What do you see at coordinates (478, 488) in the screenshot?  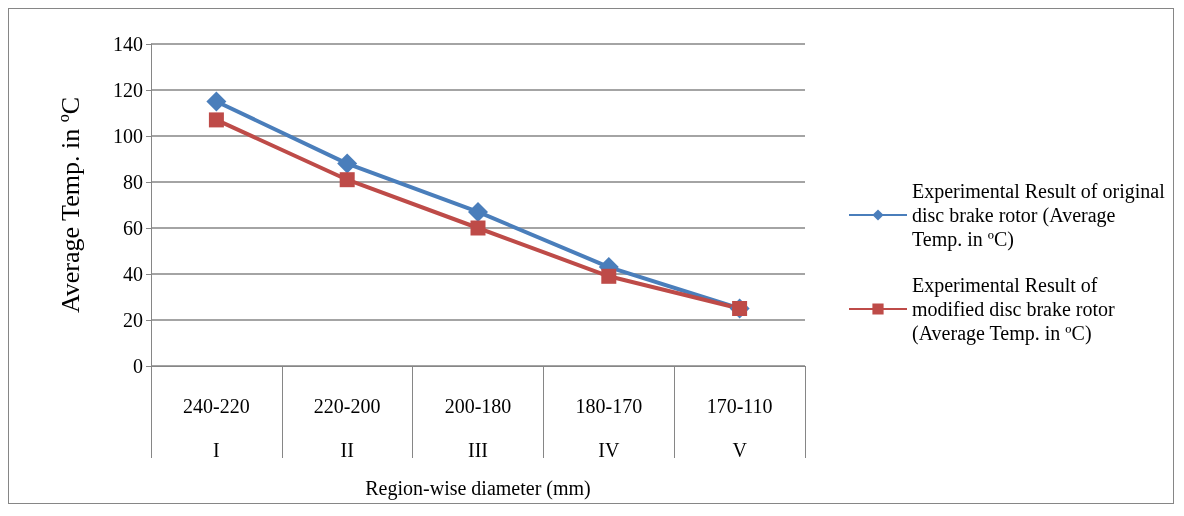 I see `x-axis-title: Region-wise diameter (mm)` at bounding box center [478, 488].